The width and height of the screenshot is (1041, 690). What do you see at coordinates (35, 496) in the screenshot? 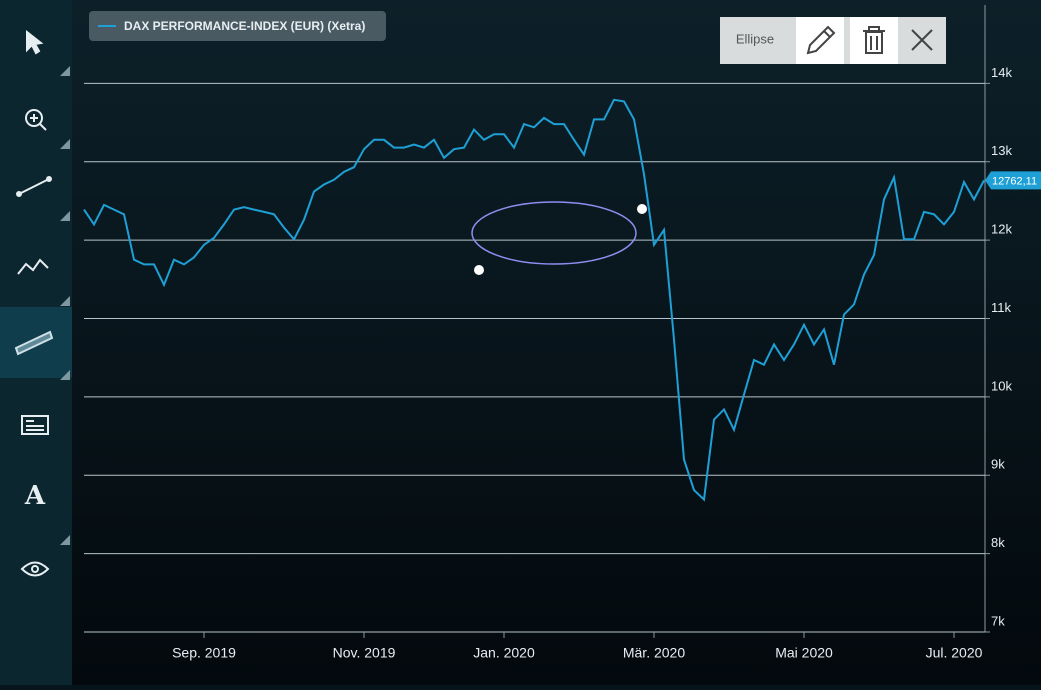
I see `text-tool: A` at bounding box center [35, 496].